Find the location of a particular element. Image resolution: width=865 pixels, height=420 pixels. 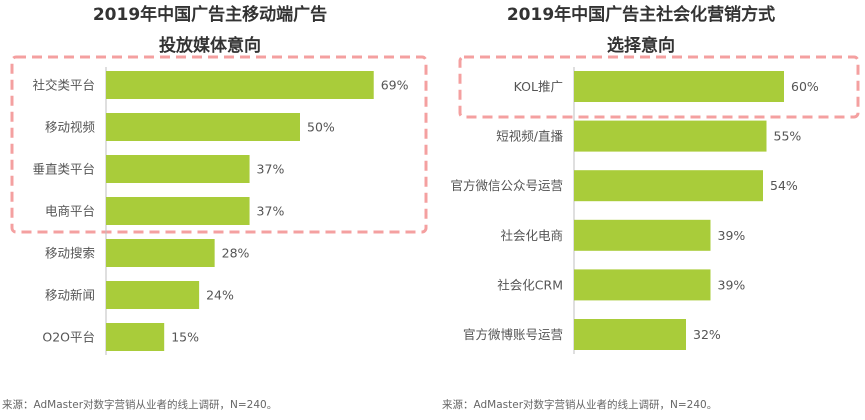

chart-subtitle: 选择意向 is located at coordinates (641, 45).